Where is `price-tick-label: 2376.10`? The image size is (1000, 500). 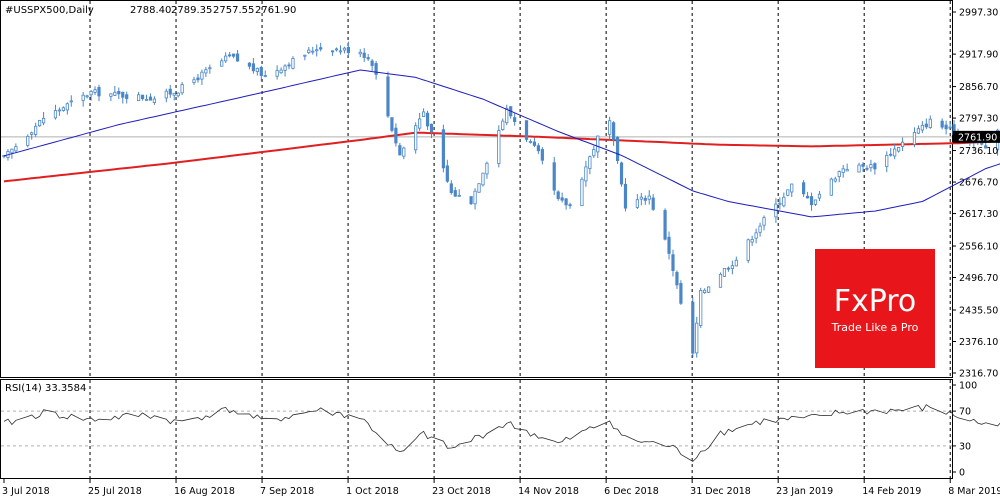
price-tick-label: 2376.10 is located at coordinates (978, 342).